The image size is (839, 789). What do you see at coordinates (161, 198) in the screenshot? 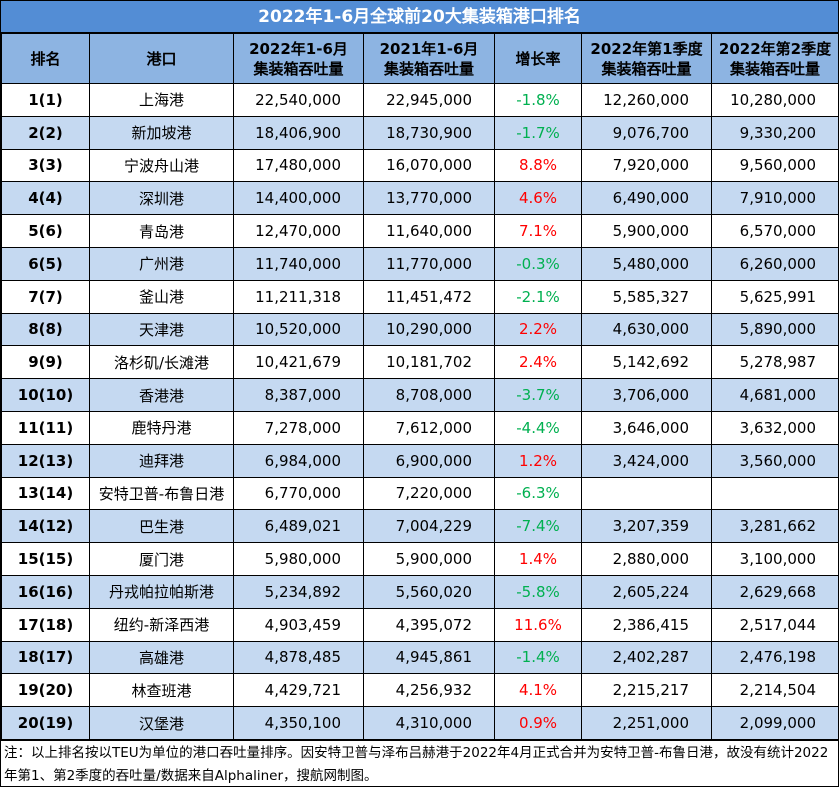
I see `cell-port: 深圳港` at bounding box center [161, 198].